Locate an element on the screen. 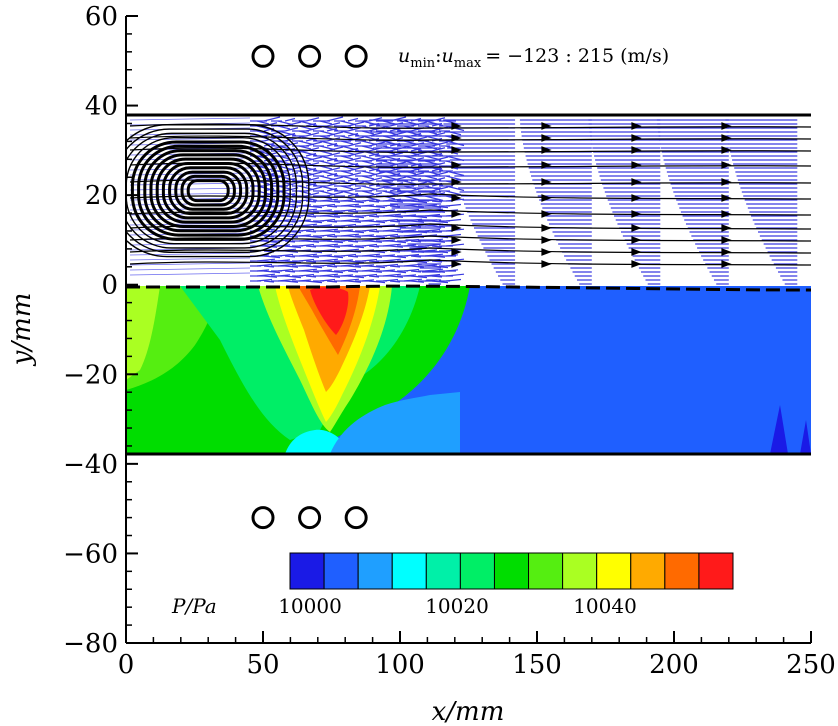  circles-top is located at coordinates (309, 56).